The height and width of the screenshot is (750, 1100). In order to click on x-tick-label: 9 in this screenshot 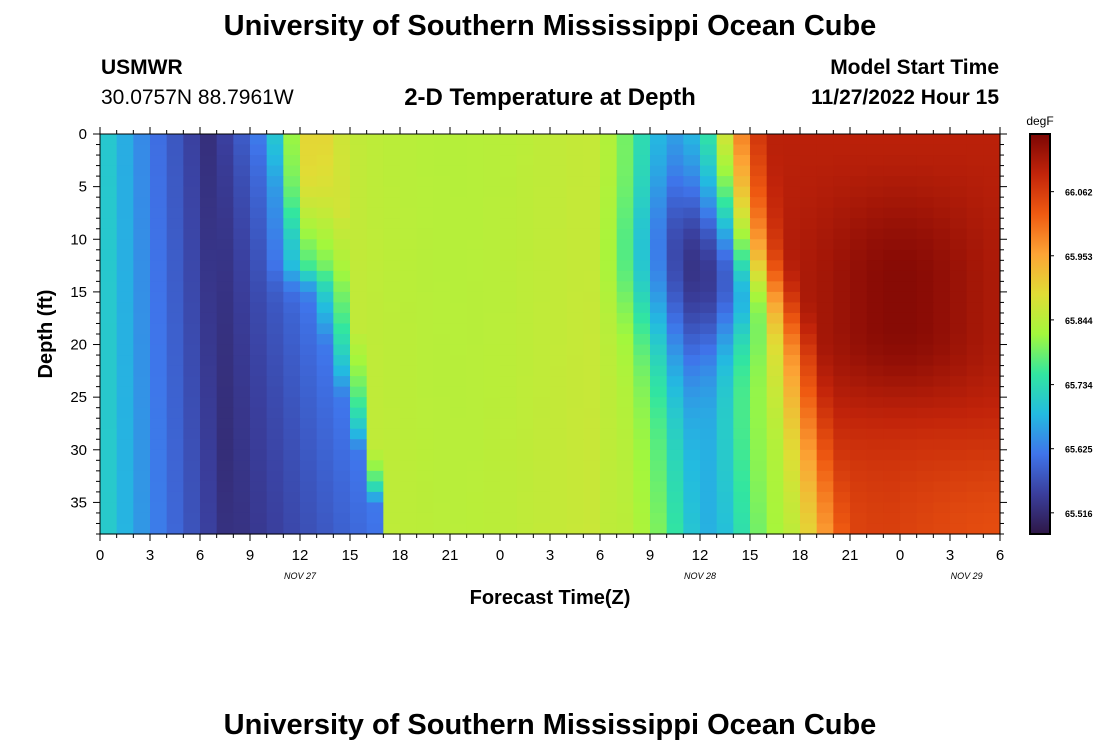, I will do `click(250, 555)`.